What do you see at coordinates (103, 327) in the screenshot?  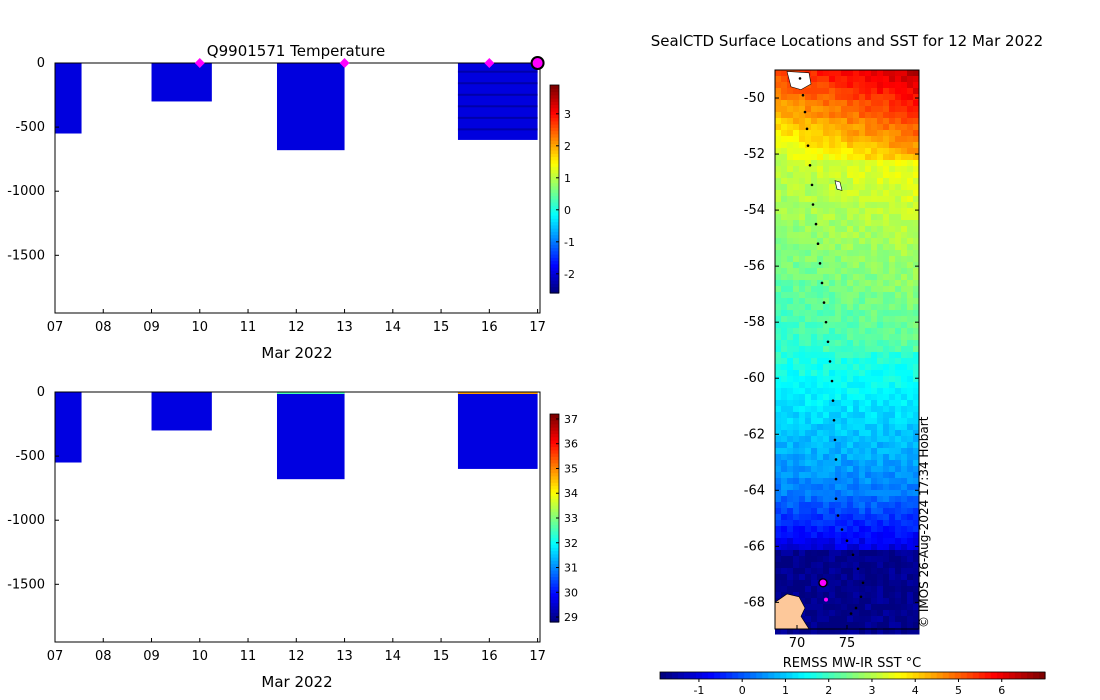 I see `x-tick-label: 08` at bounding box center [103, 327].